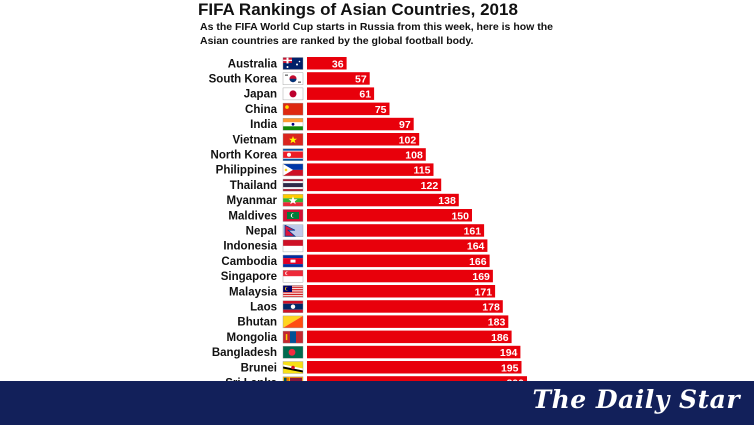 This screenshot has height=425, width=754. Describe the element at coordinates (500, 338) in the screenshot. I see `bar-value-label: 186` at that location.